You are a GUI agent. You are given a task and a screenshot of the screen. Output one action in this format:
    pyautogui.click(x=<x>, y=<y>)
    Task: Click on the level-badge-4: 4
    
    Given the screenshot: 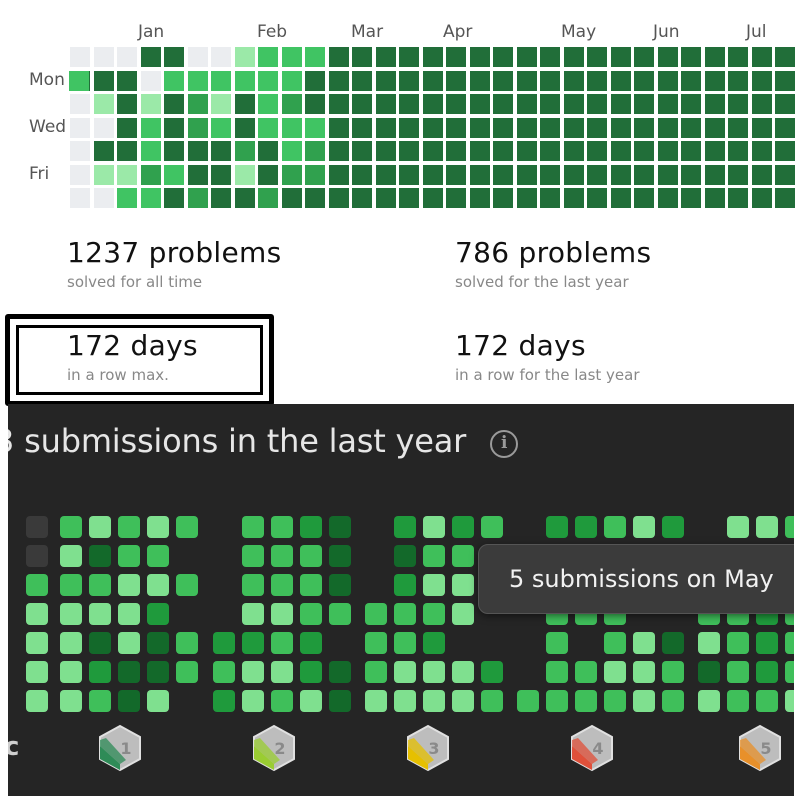 What is the action you would take?
    pyautogui.click(x=592, y=748)
    